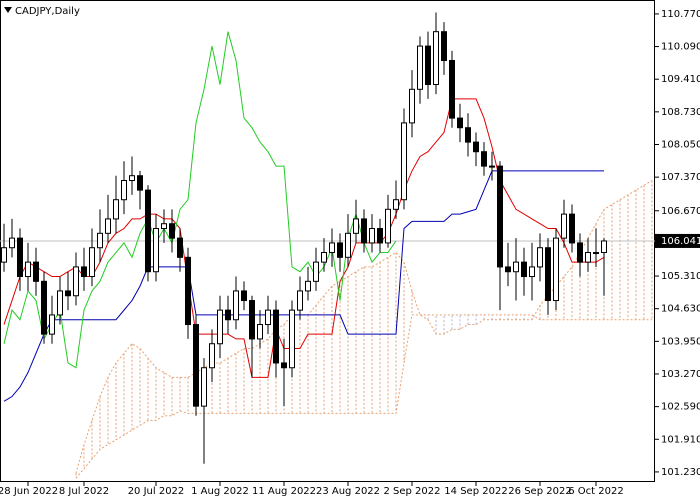  Describe the element at coordinates (680, 112) in the screenshot. I see `y-tick-label: 108.730` at that location.